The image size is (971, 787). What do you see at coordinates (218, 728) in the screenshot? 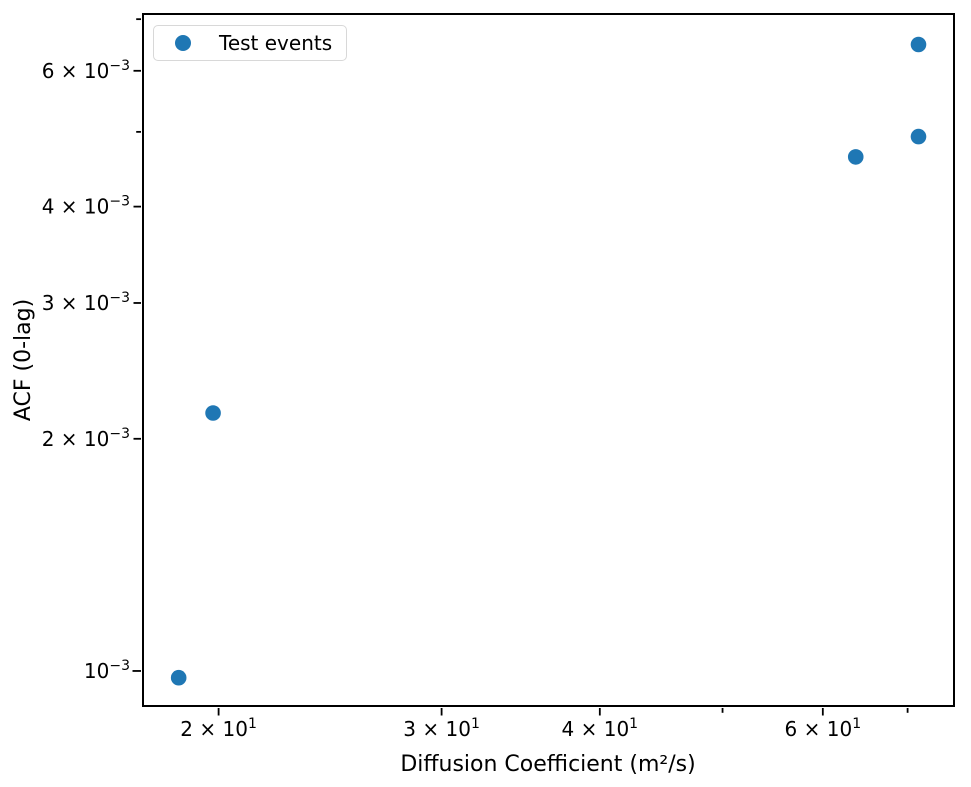
I see `x-tick-label: 2 × 101` at bounding box center [218, 728].